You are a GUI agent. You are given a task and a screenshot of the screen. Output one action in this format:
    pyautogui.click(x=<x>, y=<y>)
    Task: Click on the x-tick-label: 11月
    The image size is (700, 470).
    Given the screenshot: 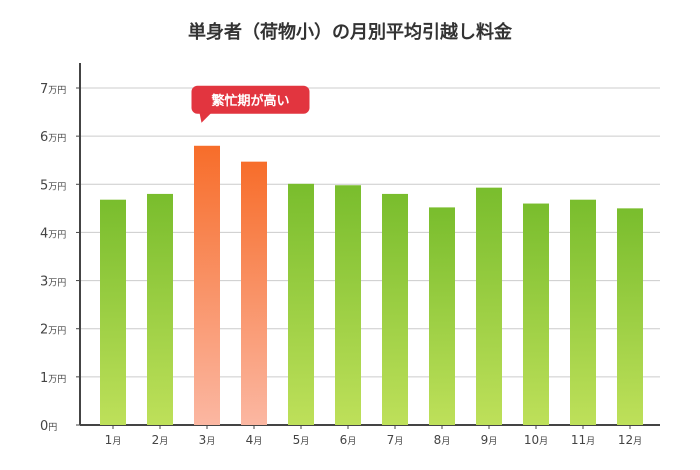 What is the action you would take?
    pyautogui.click(x=583, y=440)
    